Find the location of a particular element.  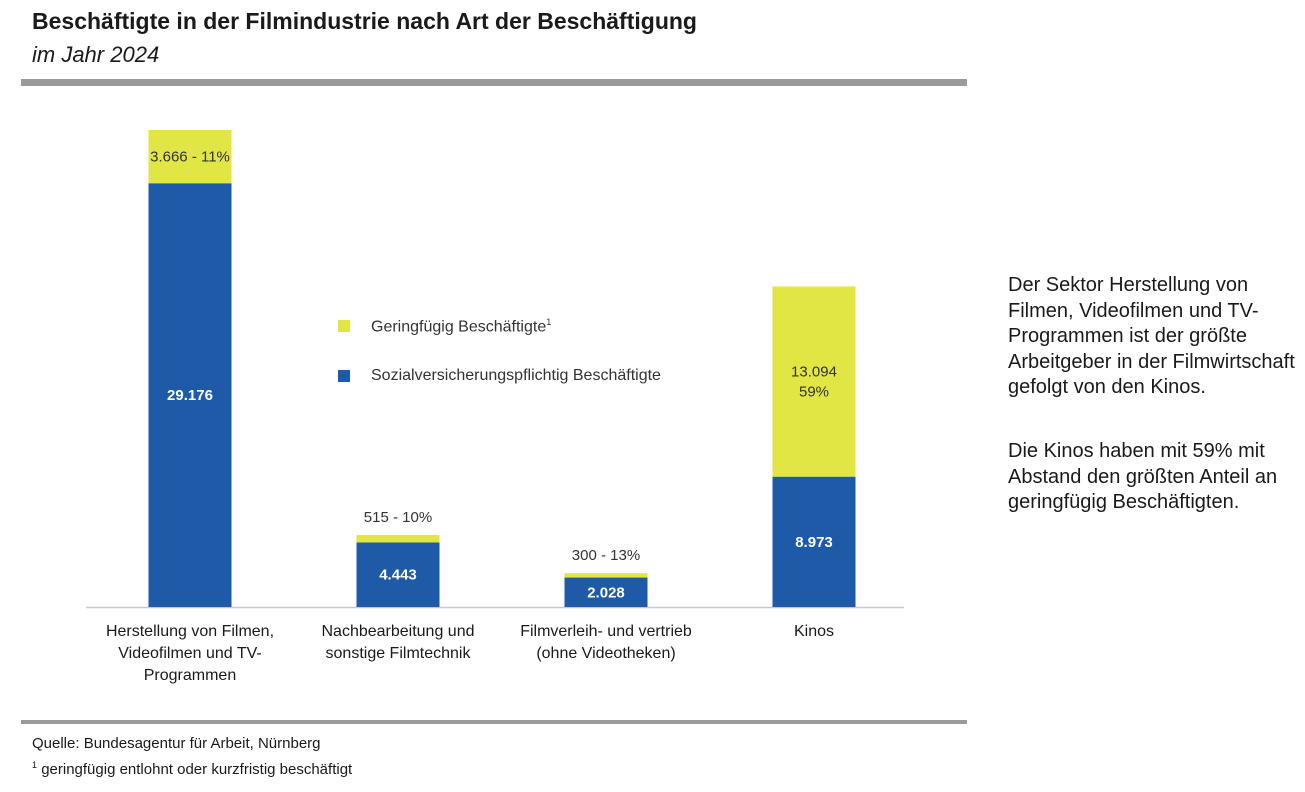

top-divider is located at coordinates (494, 82).